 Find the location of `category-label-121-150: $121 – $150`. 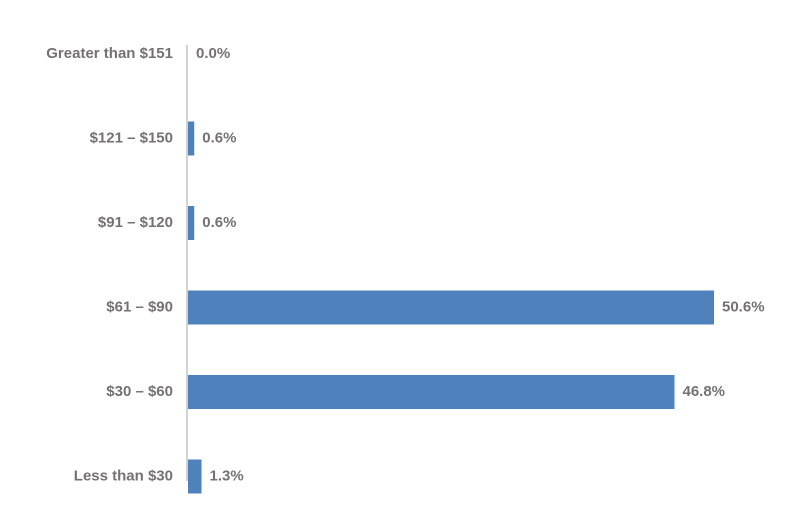

category-label-121-150: $121 – $150 is located at coordinates (131, 137).